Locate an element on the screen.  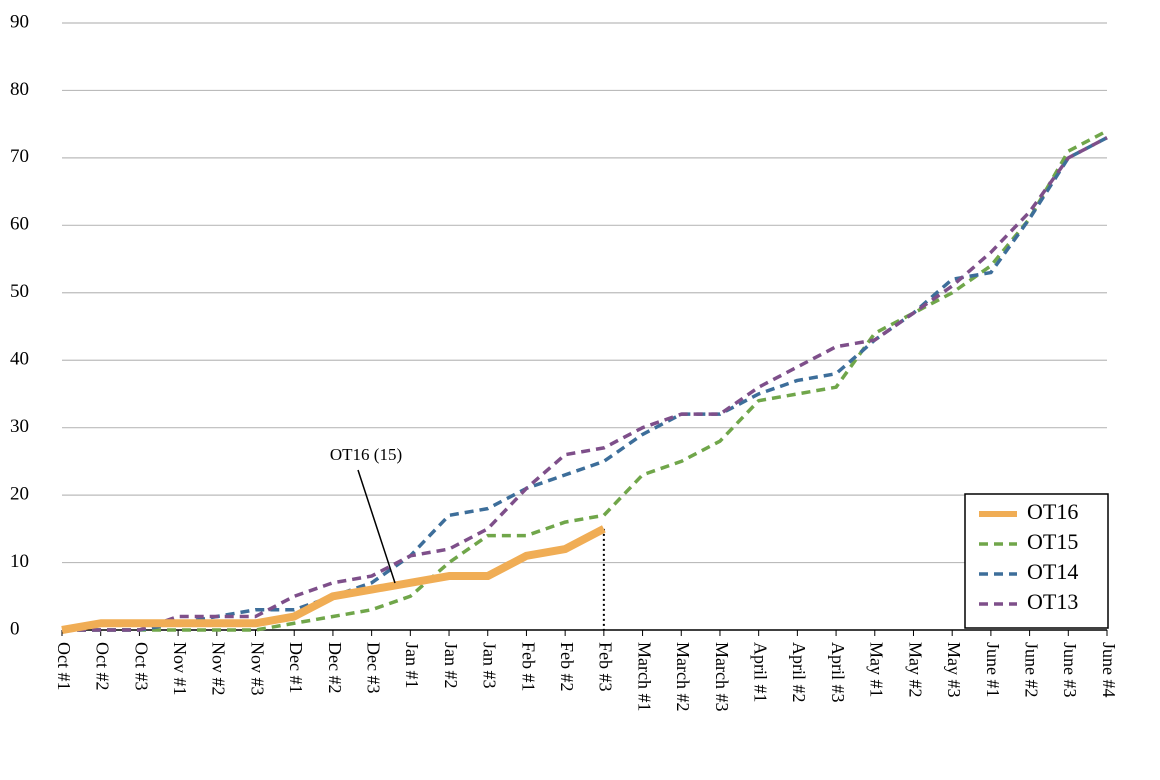
x-tick-label: Oct #2 is located at coordinates (103, 666).